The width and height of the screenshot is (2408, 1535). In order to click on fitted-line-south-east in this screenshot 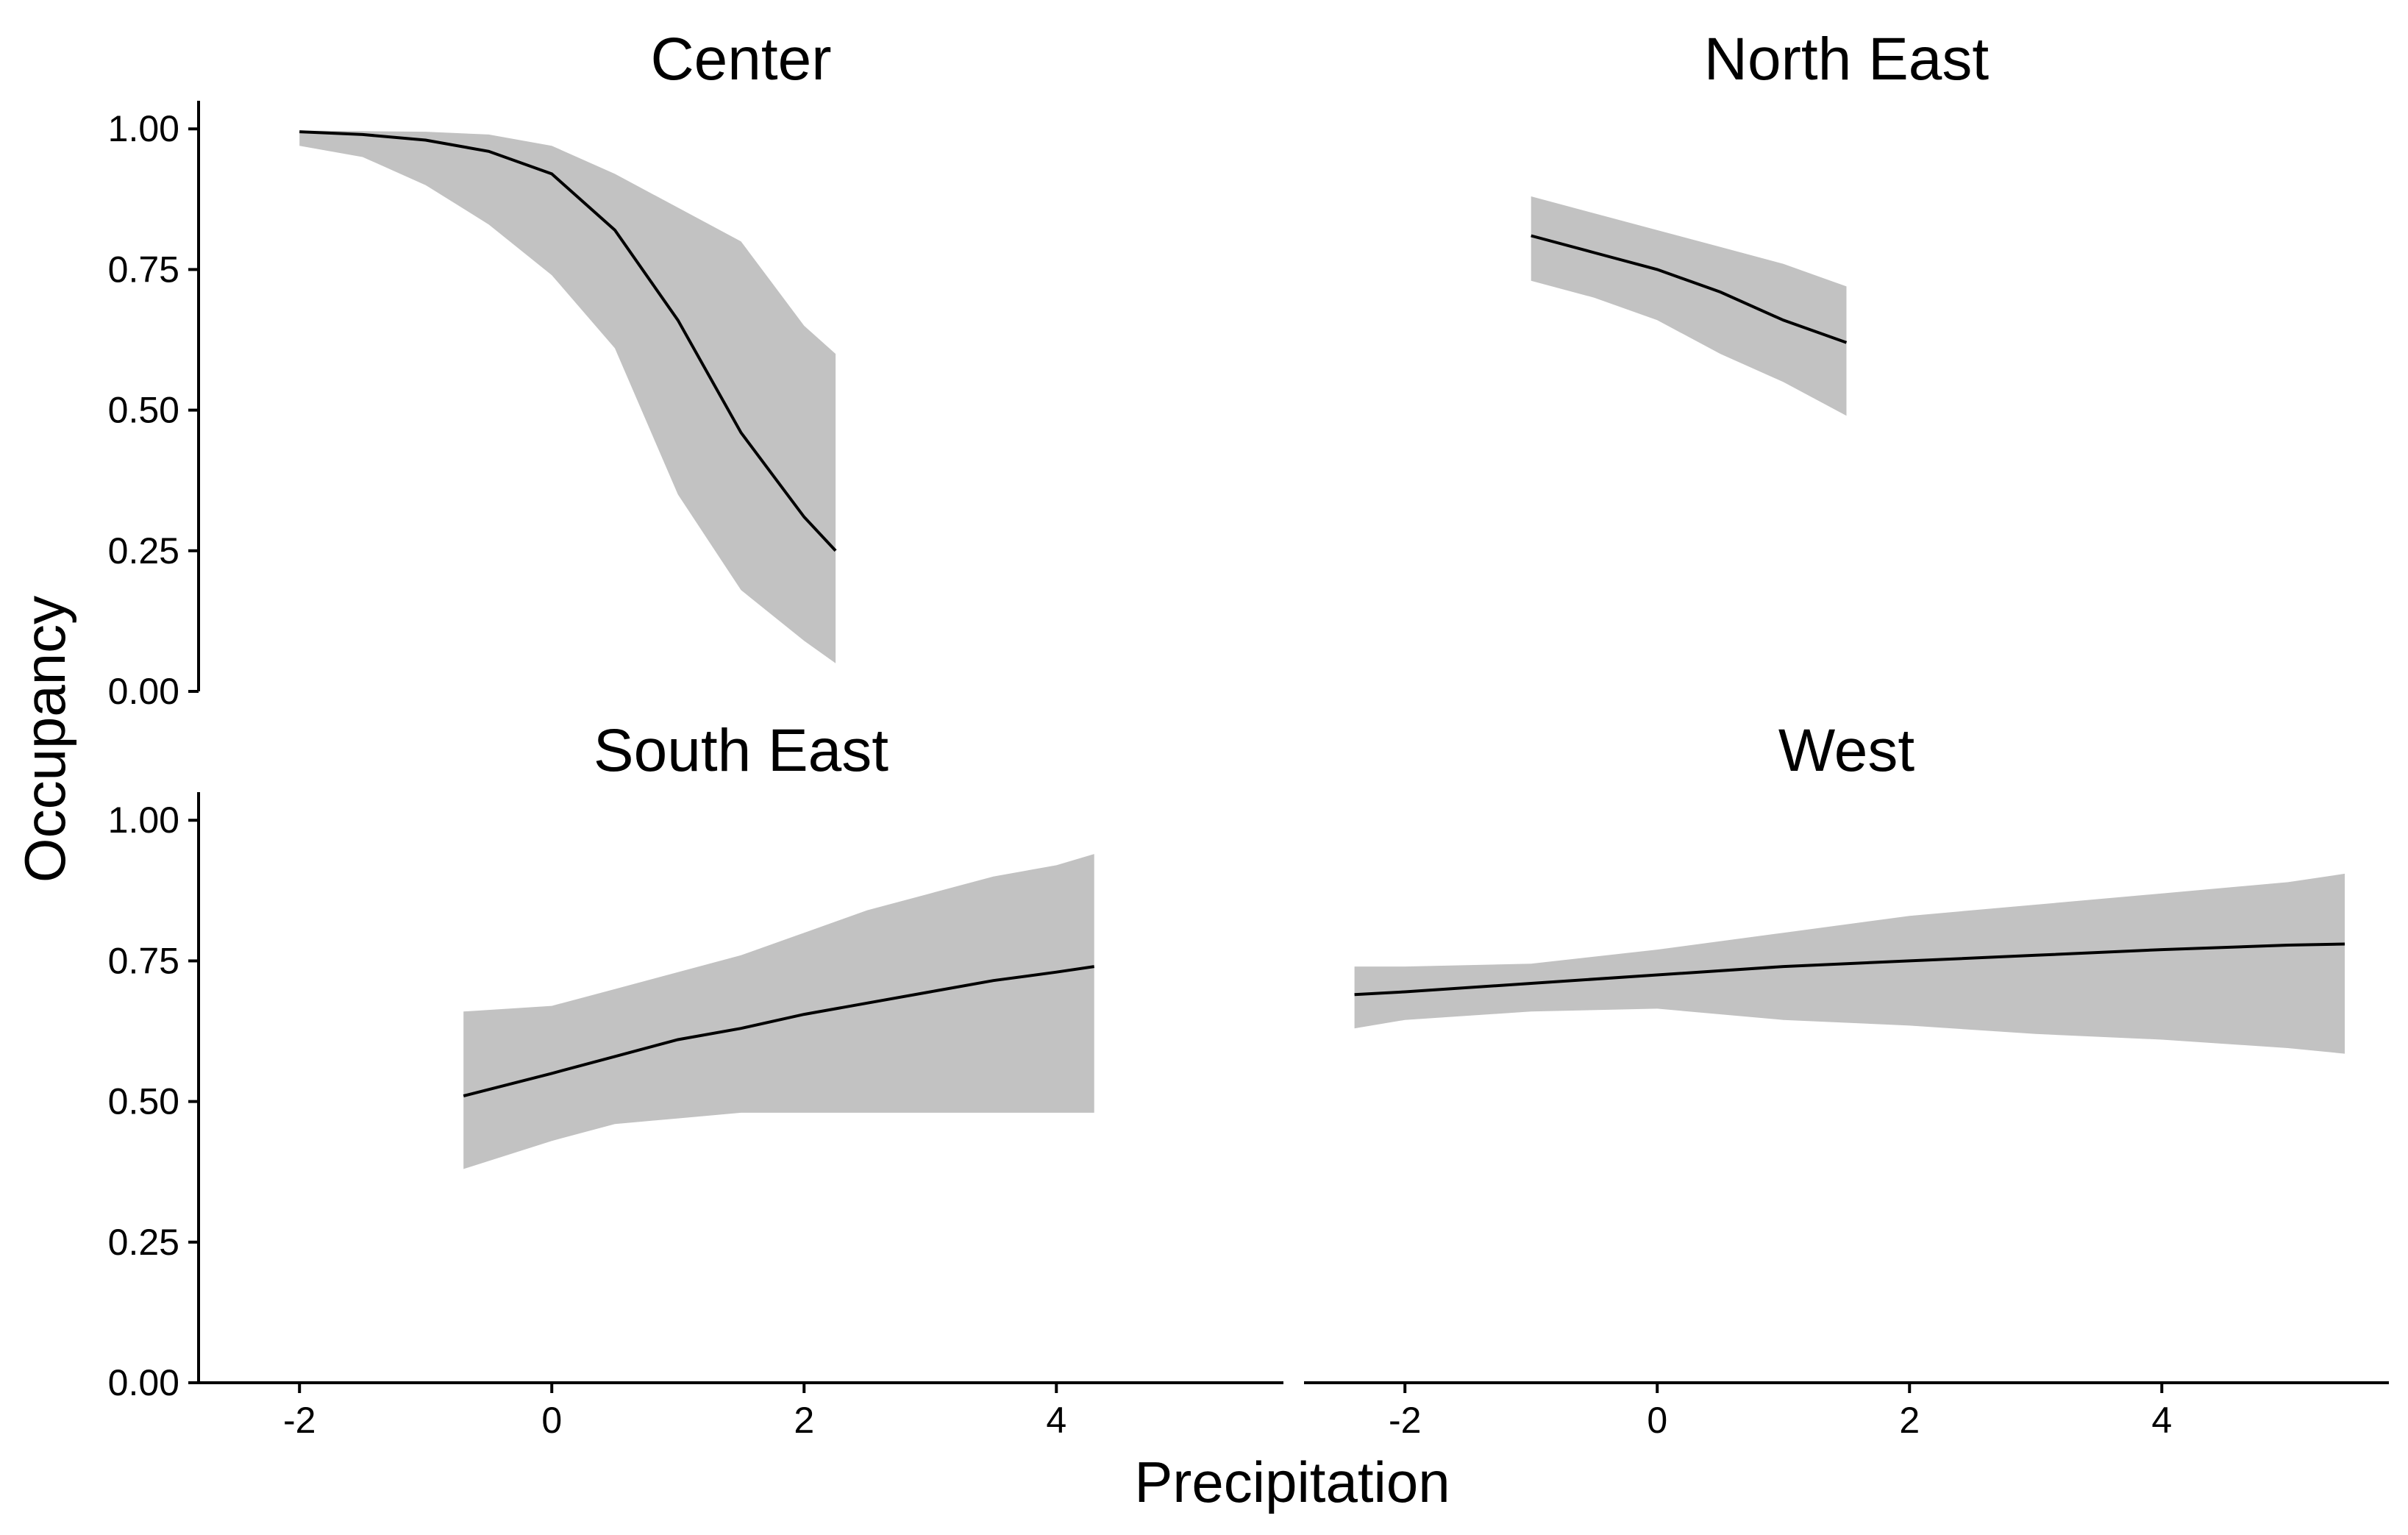, I will do `click(778, 1031)`.